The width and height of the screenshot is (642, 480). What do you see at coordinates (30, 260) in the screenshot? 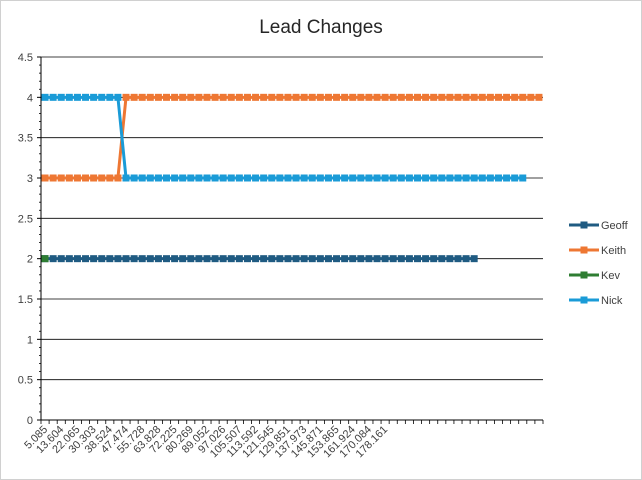
I see `y-tick-label: 2` at bounding box center [30, 260].